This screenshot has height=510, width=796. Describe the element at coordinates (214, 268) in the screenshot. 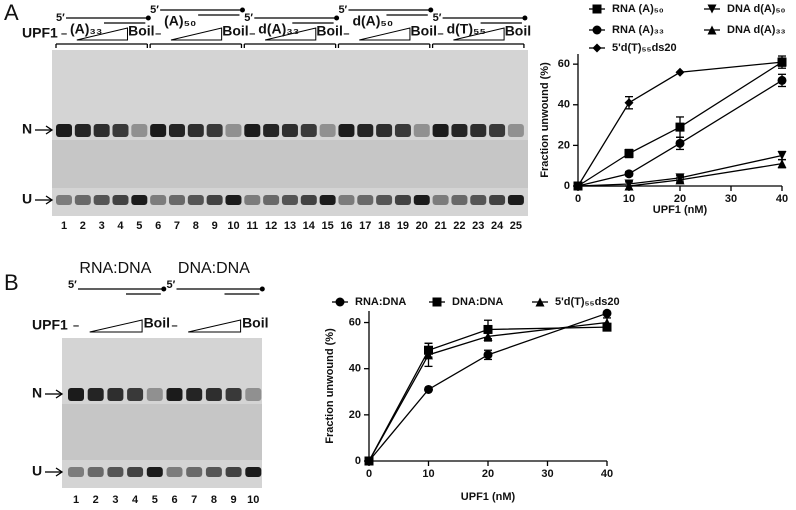

I see `substrate-label: DNA:DNA` at that location.